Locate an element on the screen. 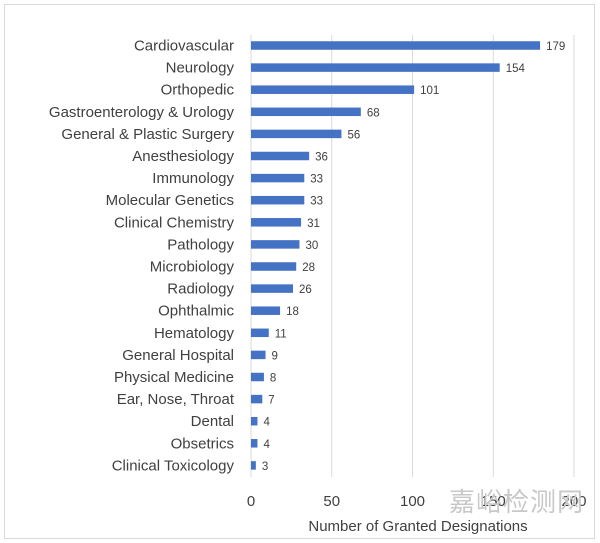 This screenshot has width=600, height=543. category-label: Orthopedic is located at coordinates (198, 90).